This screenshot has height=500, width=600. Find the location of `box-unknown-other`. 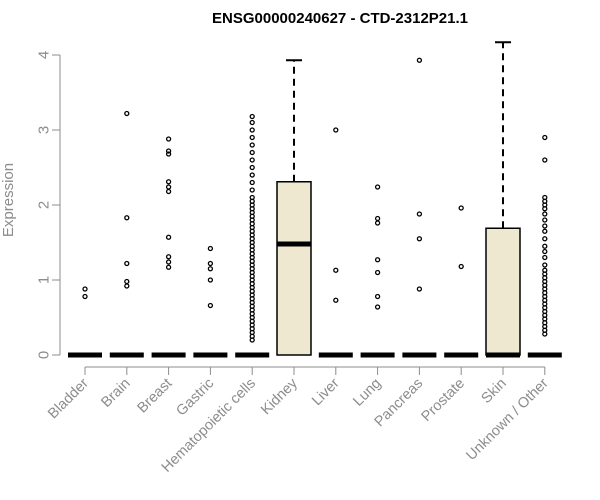

box-unknown-other is located at coordinates (544, 246).